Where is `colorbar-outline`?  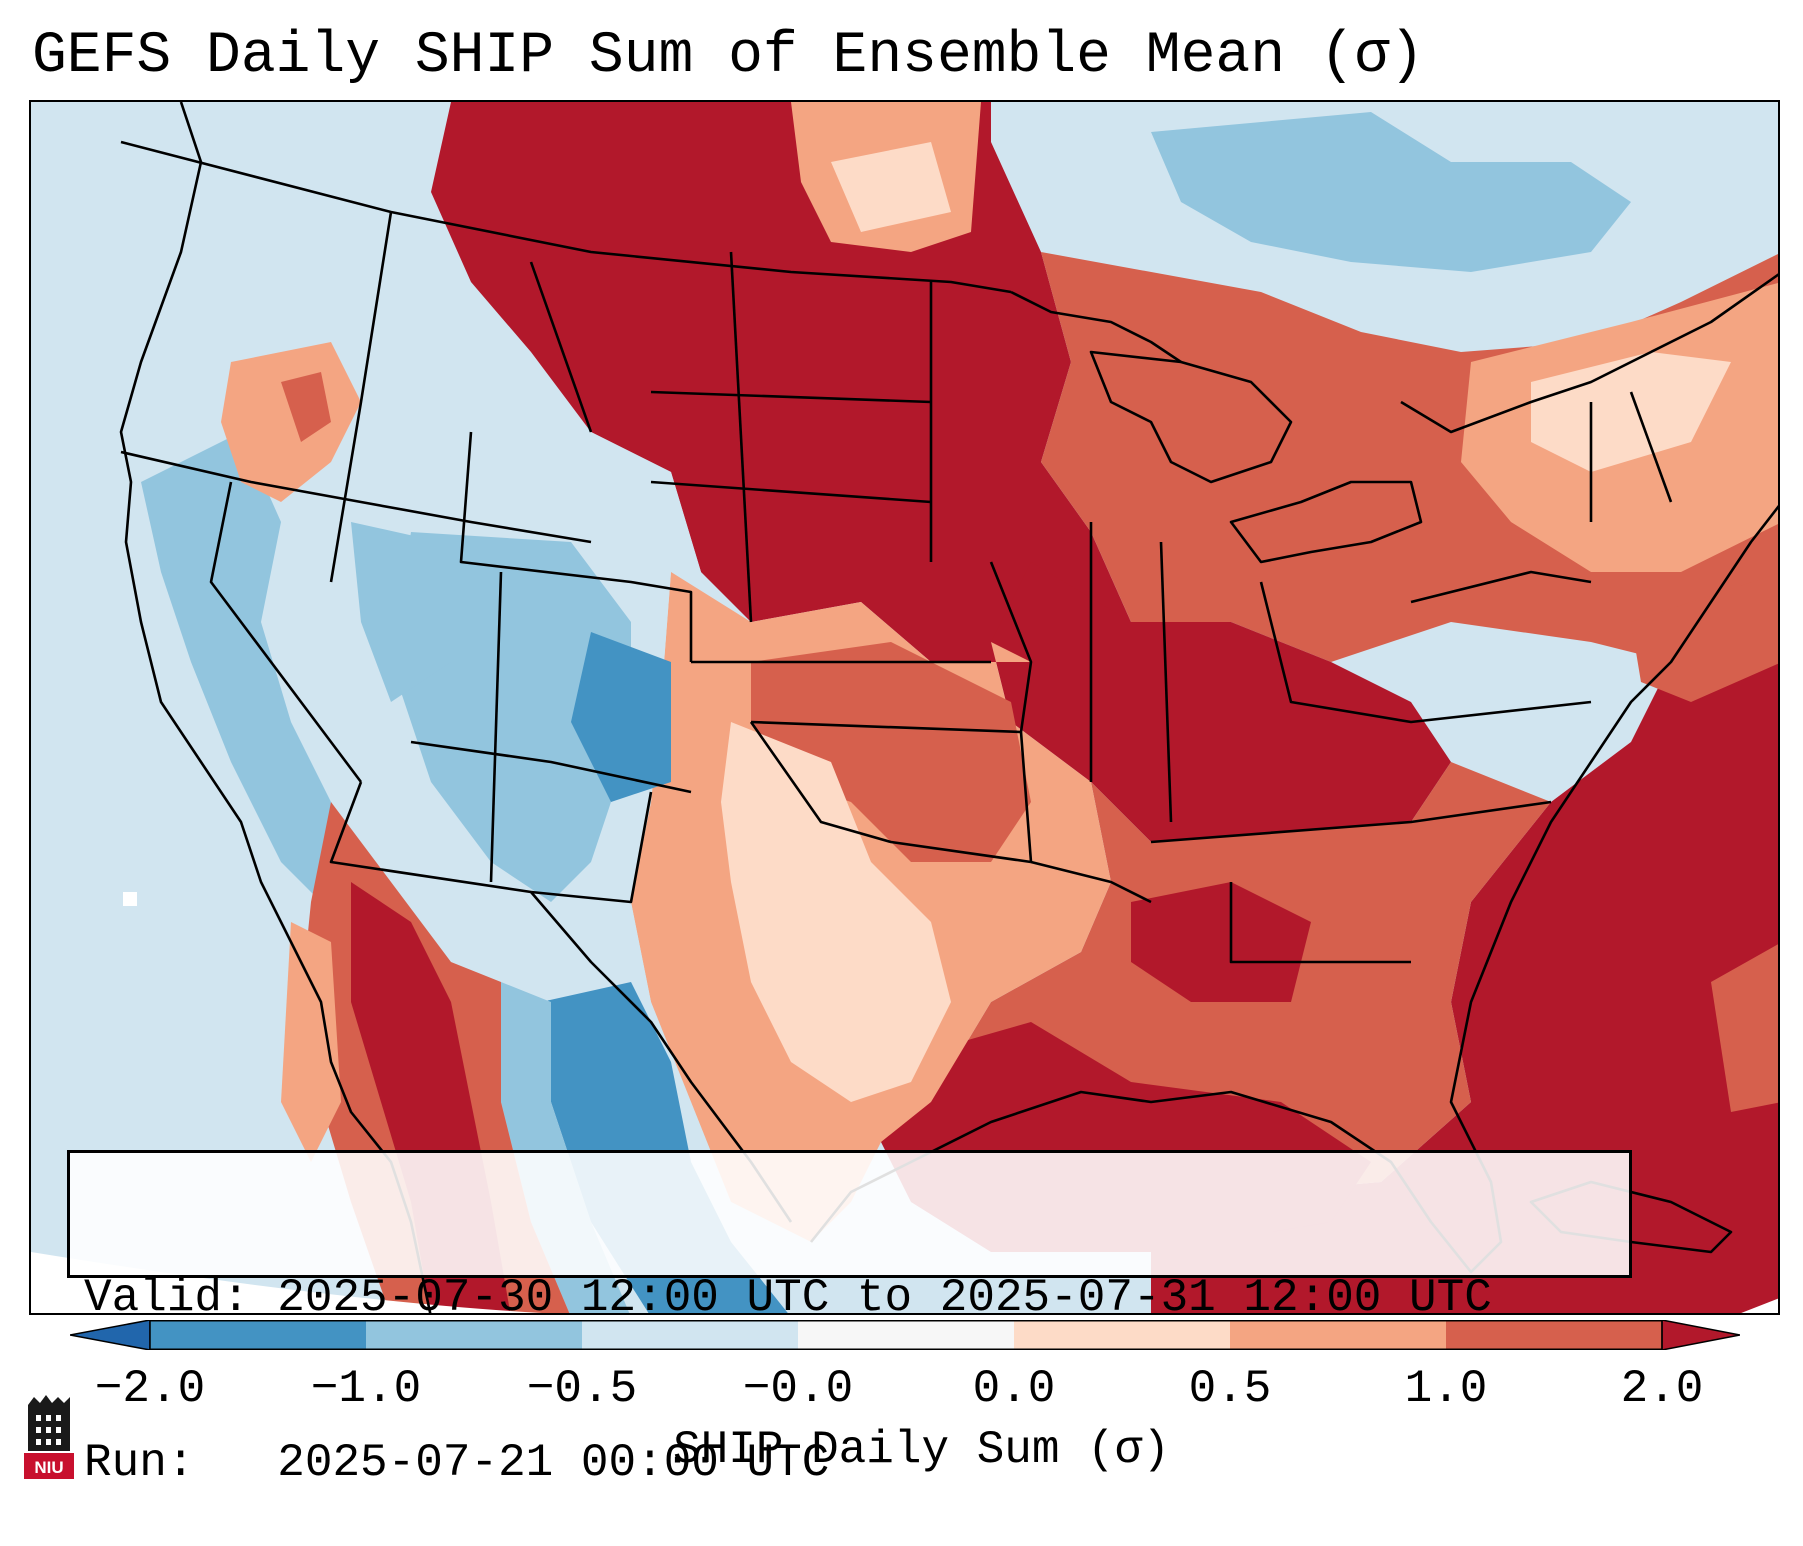 colorbar-outline is located at coordinates (906, 1335).